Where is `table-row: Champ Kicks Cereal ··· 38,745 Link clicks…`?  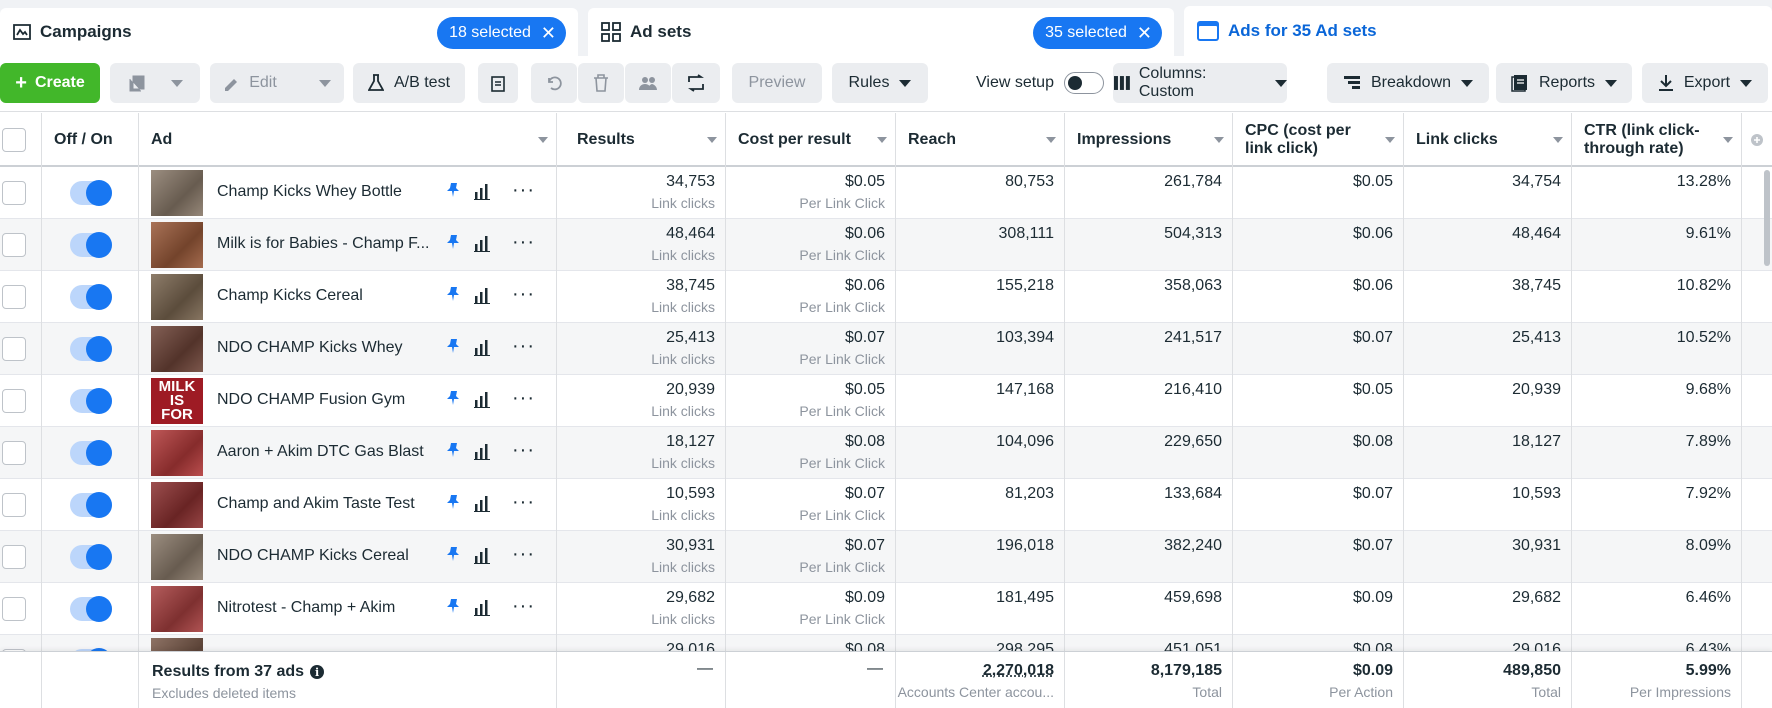
table-row: Champ Kicks Cereal ··· 38,745 Link clicks… is located at coordinates (886, 297).